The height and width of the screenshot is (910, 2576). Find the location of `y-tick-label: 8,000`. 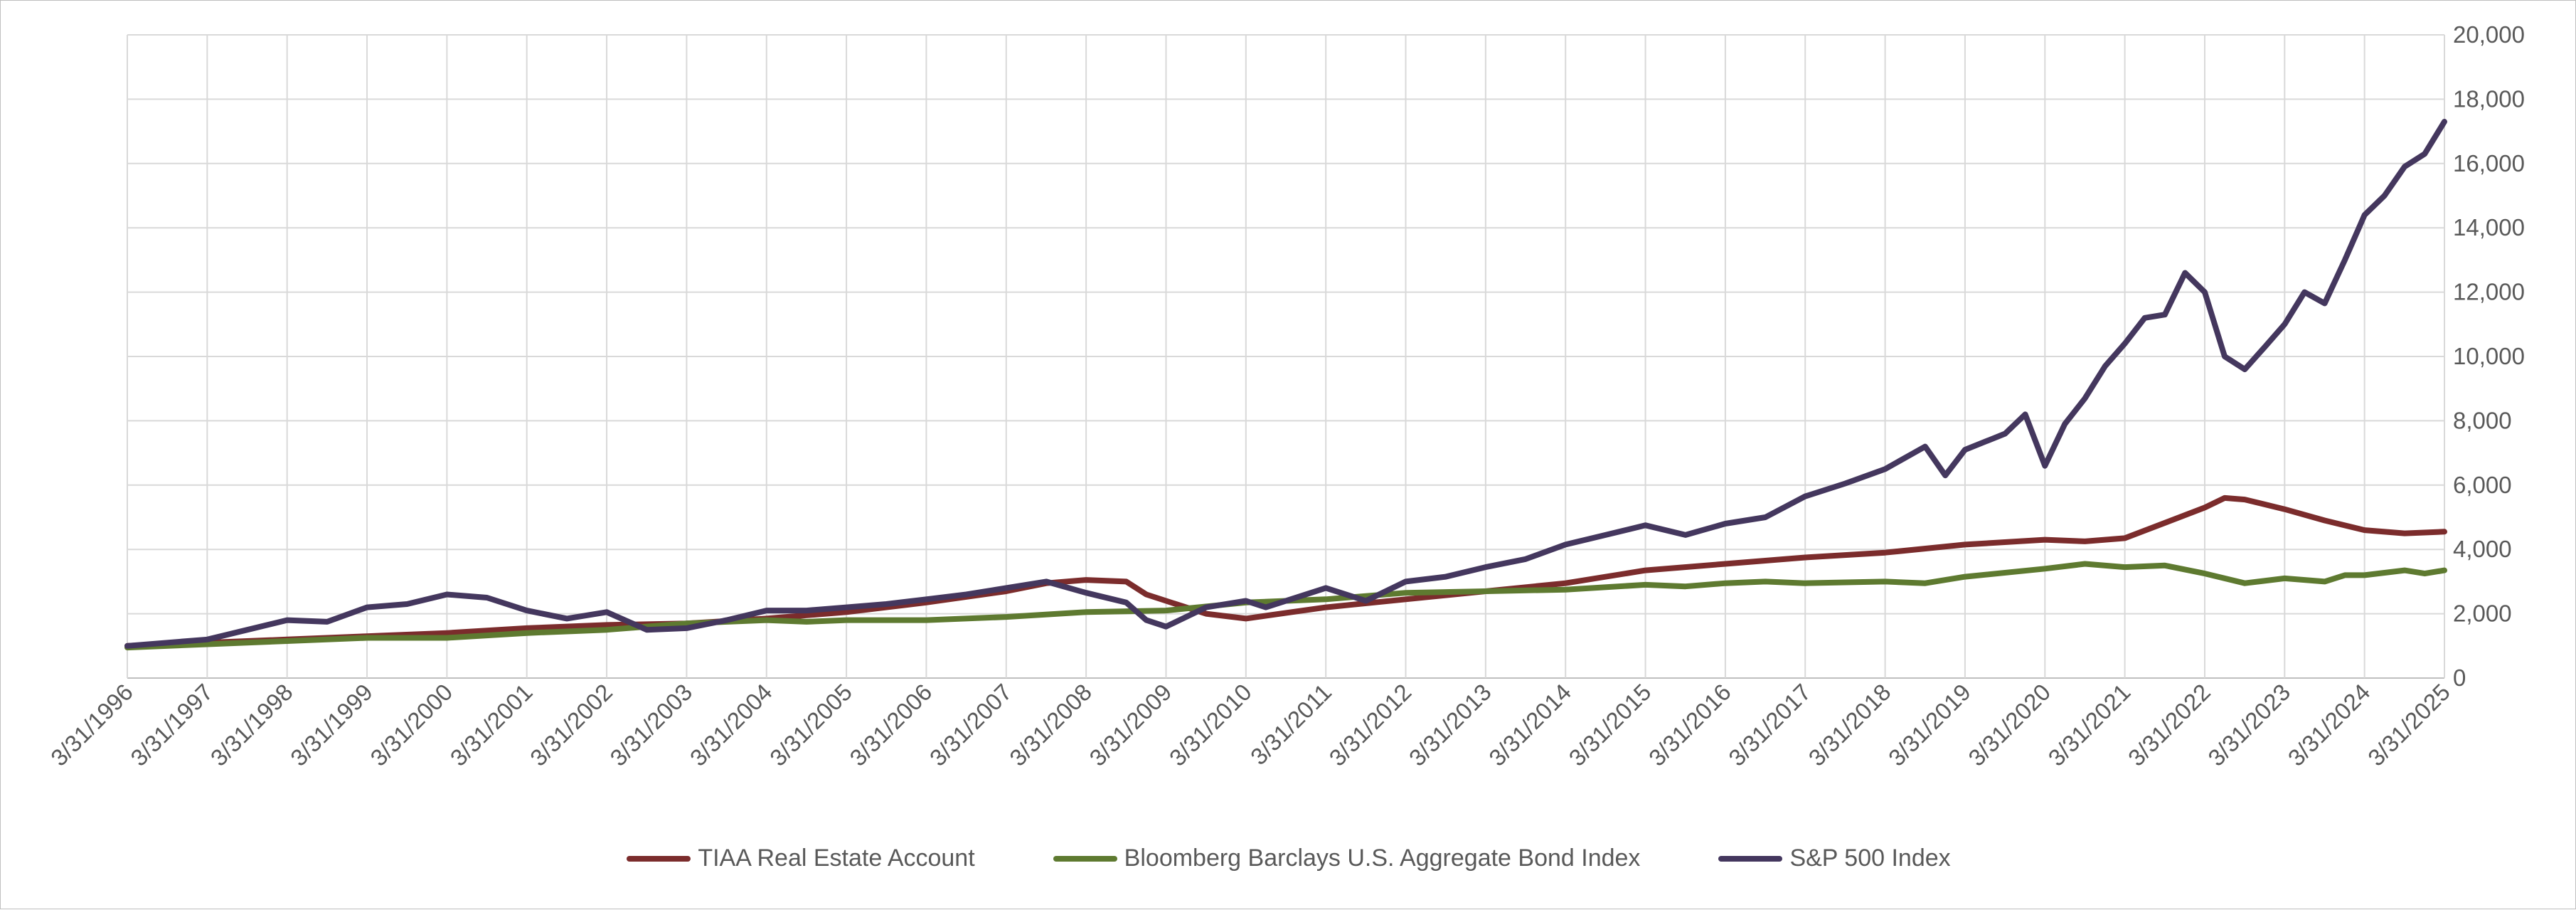

y-tick-label: 8,000 is located at coordinates (2482, 420).